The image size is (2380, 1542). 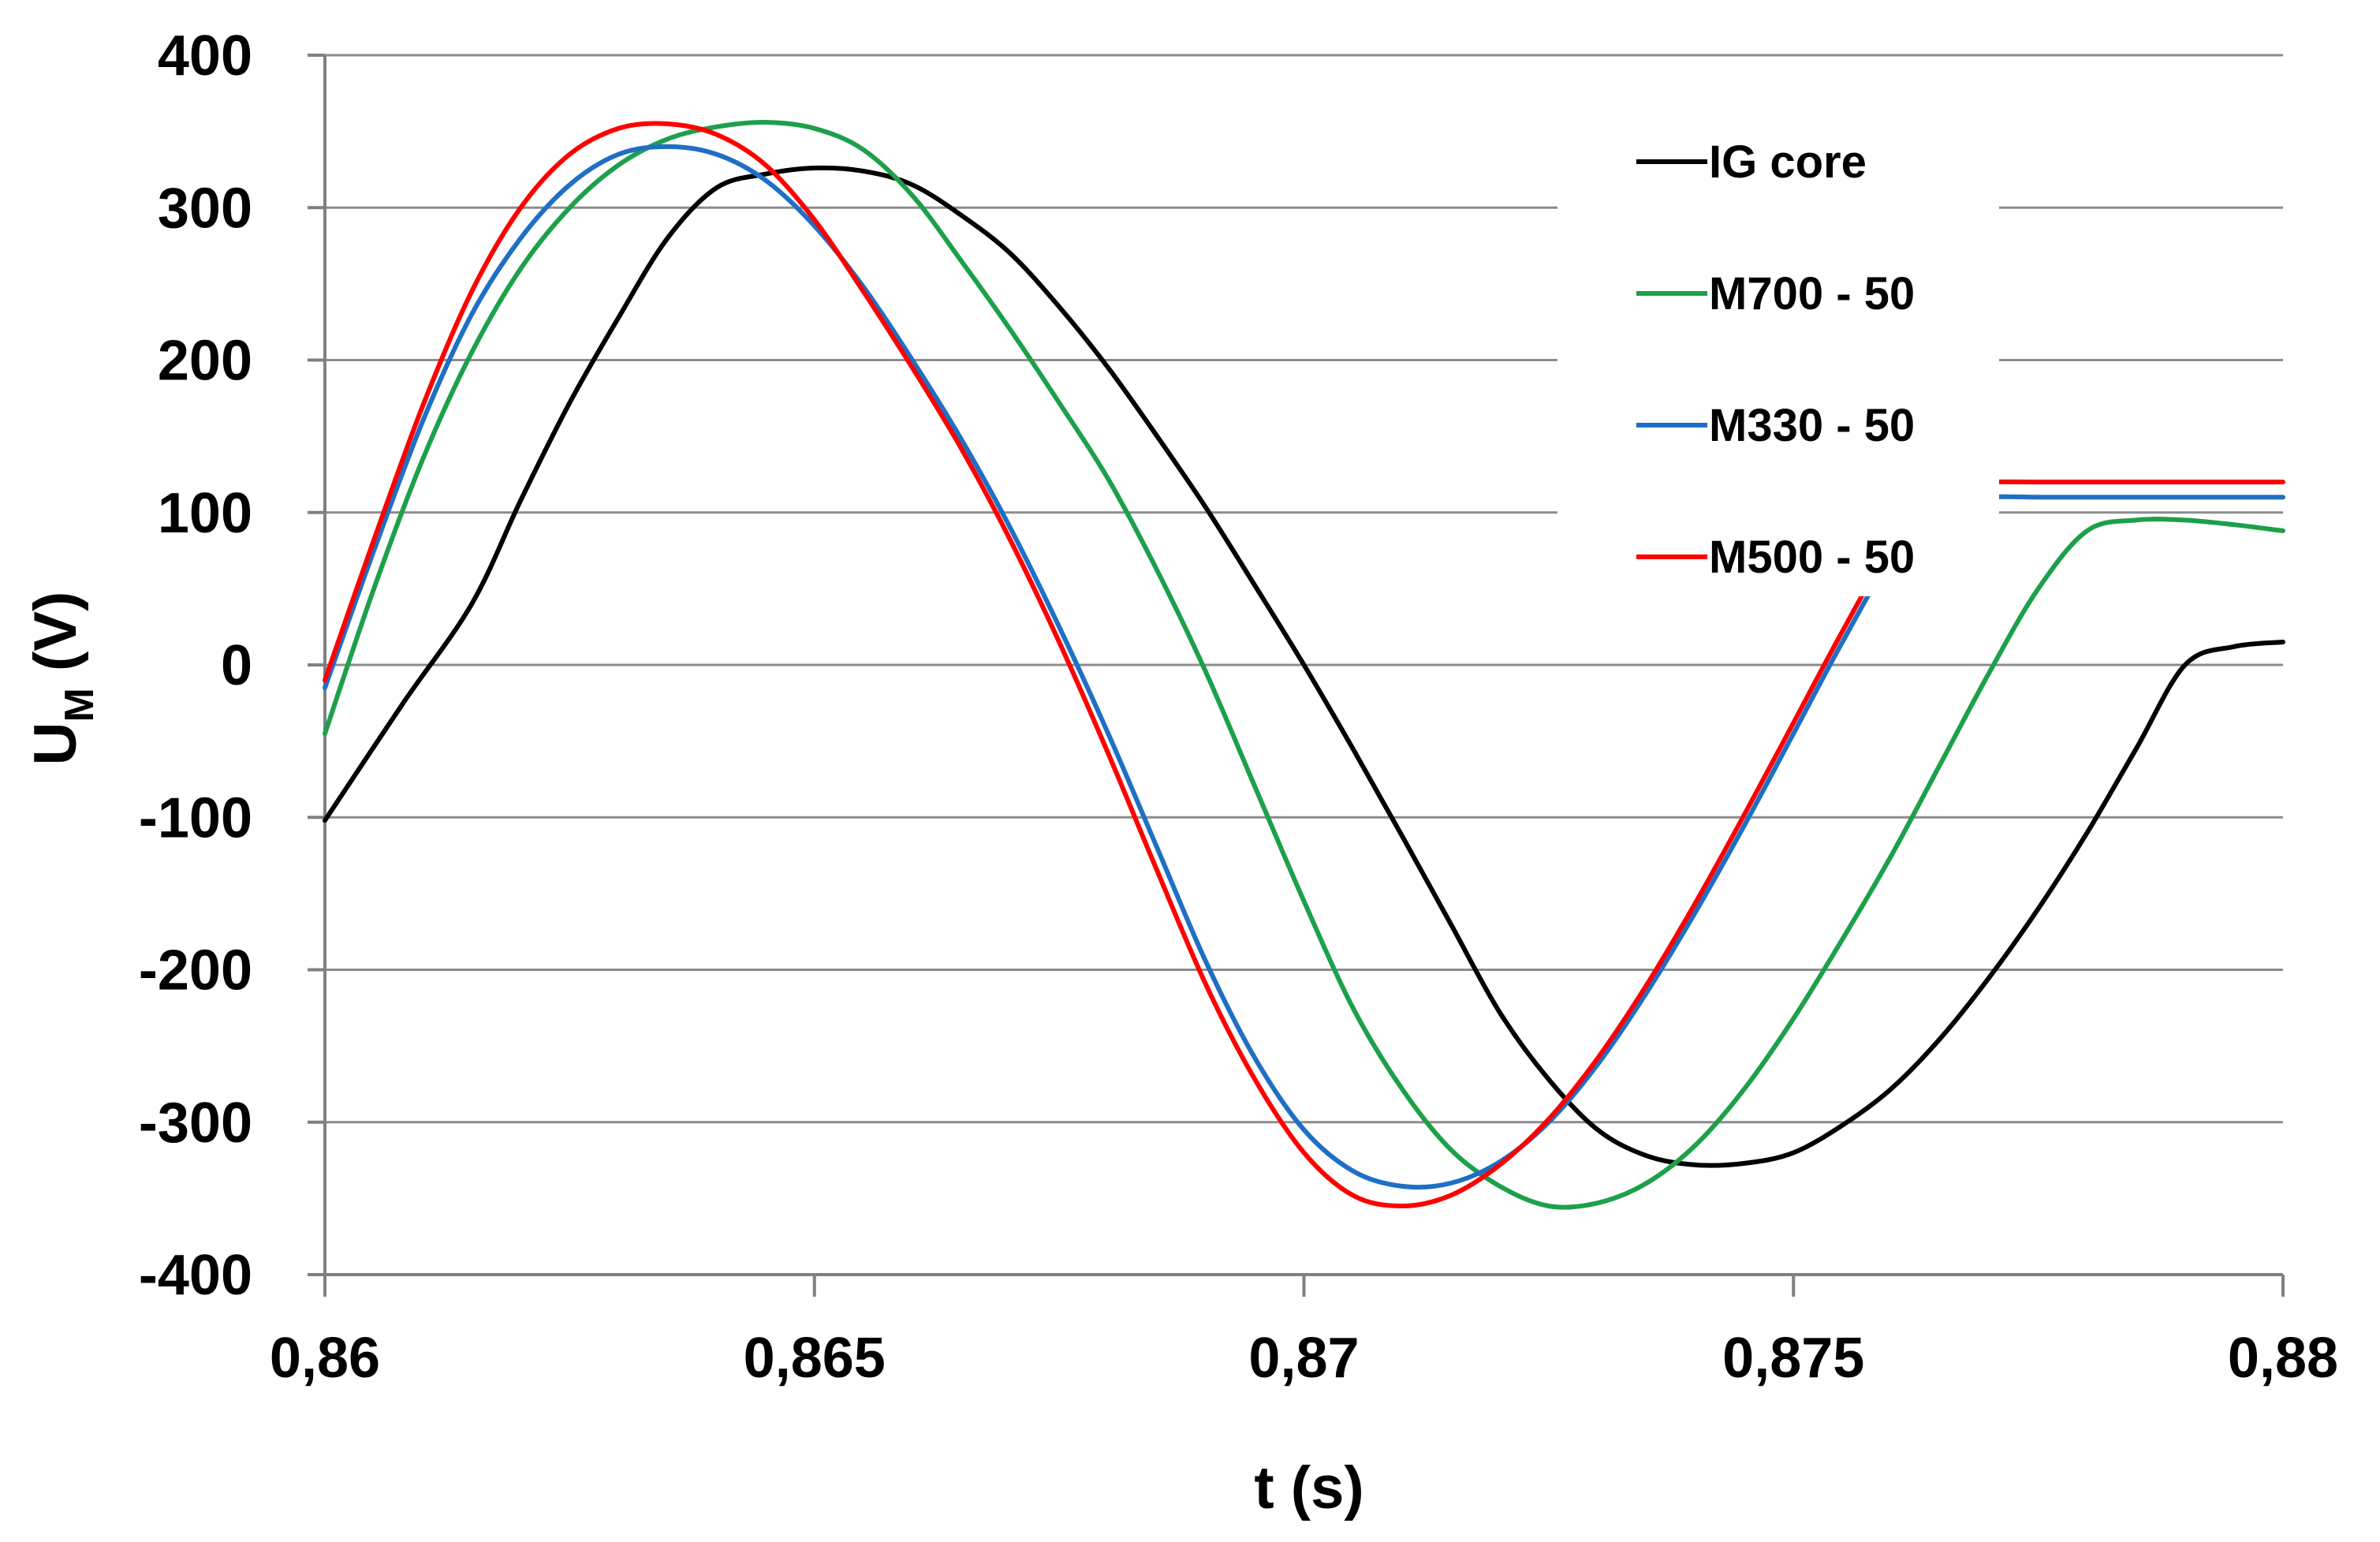 I want to click on legend-background, so click(x=1778, y=343).